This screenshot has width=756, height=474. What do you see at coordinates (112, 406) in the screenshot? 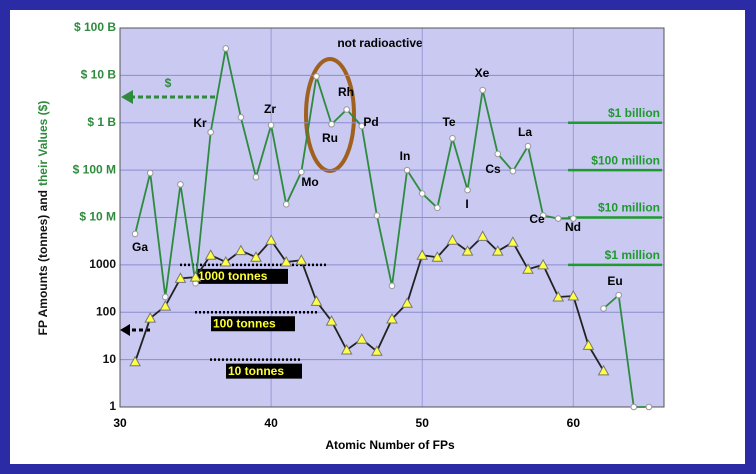
I see `y-tick-label: 1` at bounding box center [112, 406].